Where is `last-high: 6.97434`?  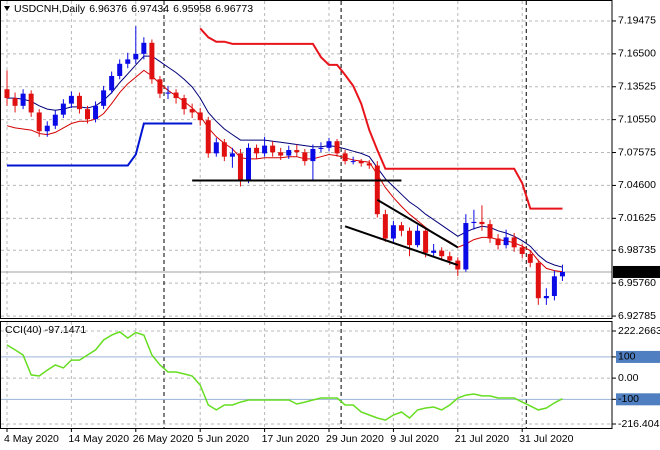
last-high: 6.97434 is located at coordinates (150, 9).